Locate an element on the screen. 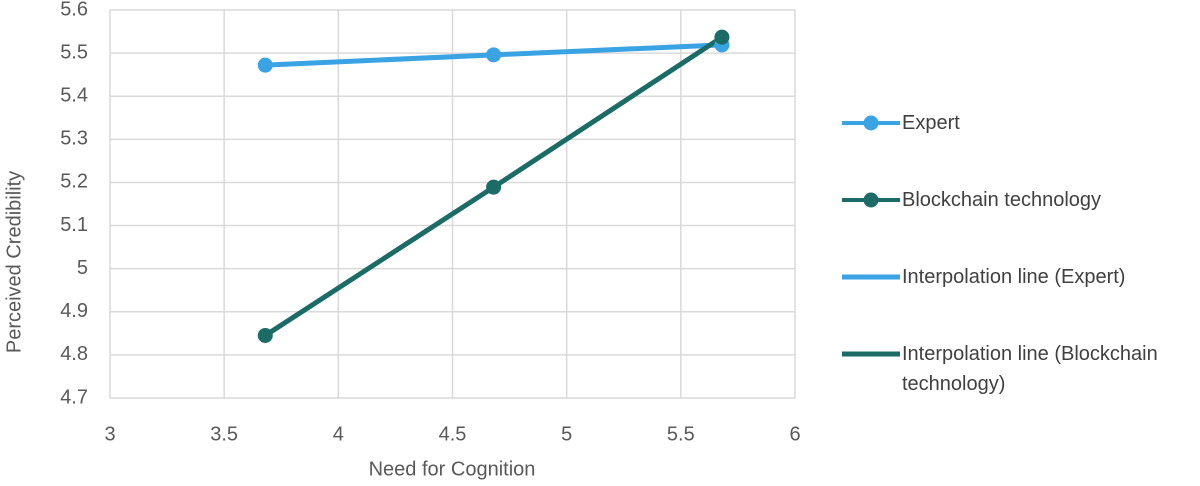  x-tick-label: 6 is located at coordinates (794, 434).